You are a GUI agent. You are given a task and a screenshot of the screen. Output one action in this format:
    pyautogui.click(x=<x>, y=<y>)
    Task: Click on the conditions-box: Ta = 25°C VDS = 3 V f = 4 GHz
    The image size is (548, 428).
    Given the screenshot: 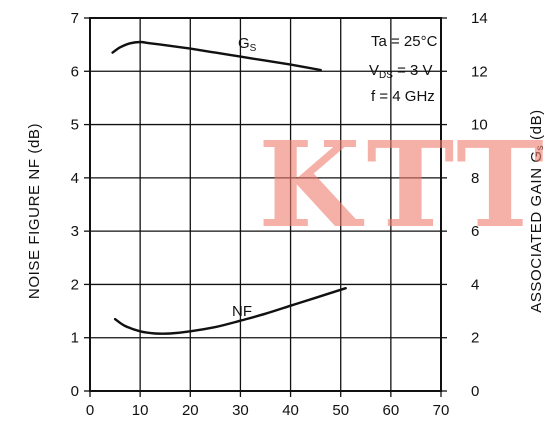 What is the action you would take?
    pyautogui.click(x=403, y=69)
    